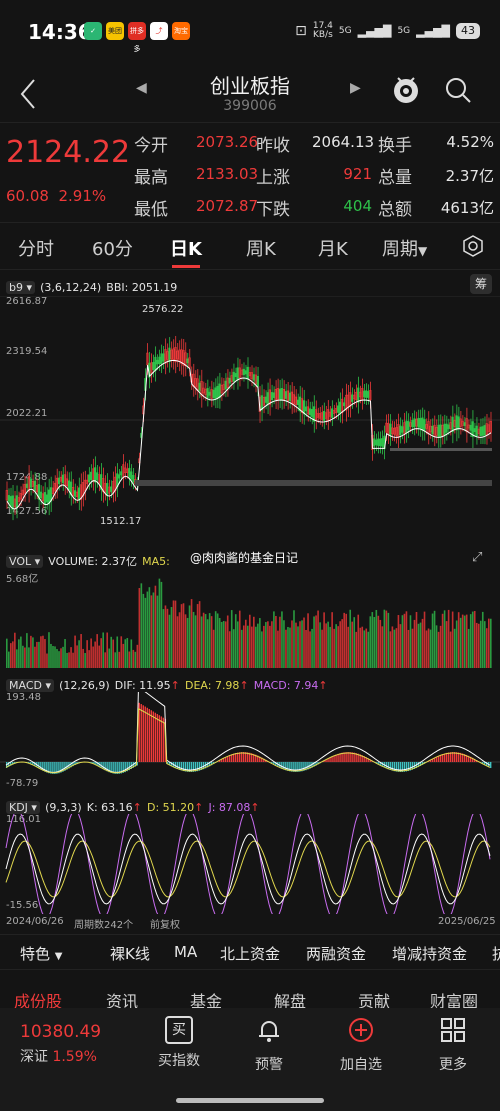  What do you see at coordinates (179, 1043) in the screenshot?
I see `buy-index-button: 买 买指数` at bounding box center [179, 1043].